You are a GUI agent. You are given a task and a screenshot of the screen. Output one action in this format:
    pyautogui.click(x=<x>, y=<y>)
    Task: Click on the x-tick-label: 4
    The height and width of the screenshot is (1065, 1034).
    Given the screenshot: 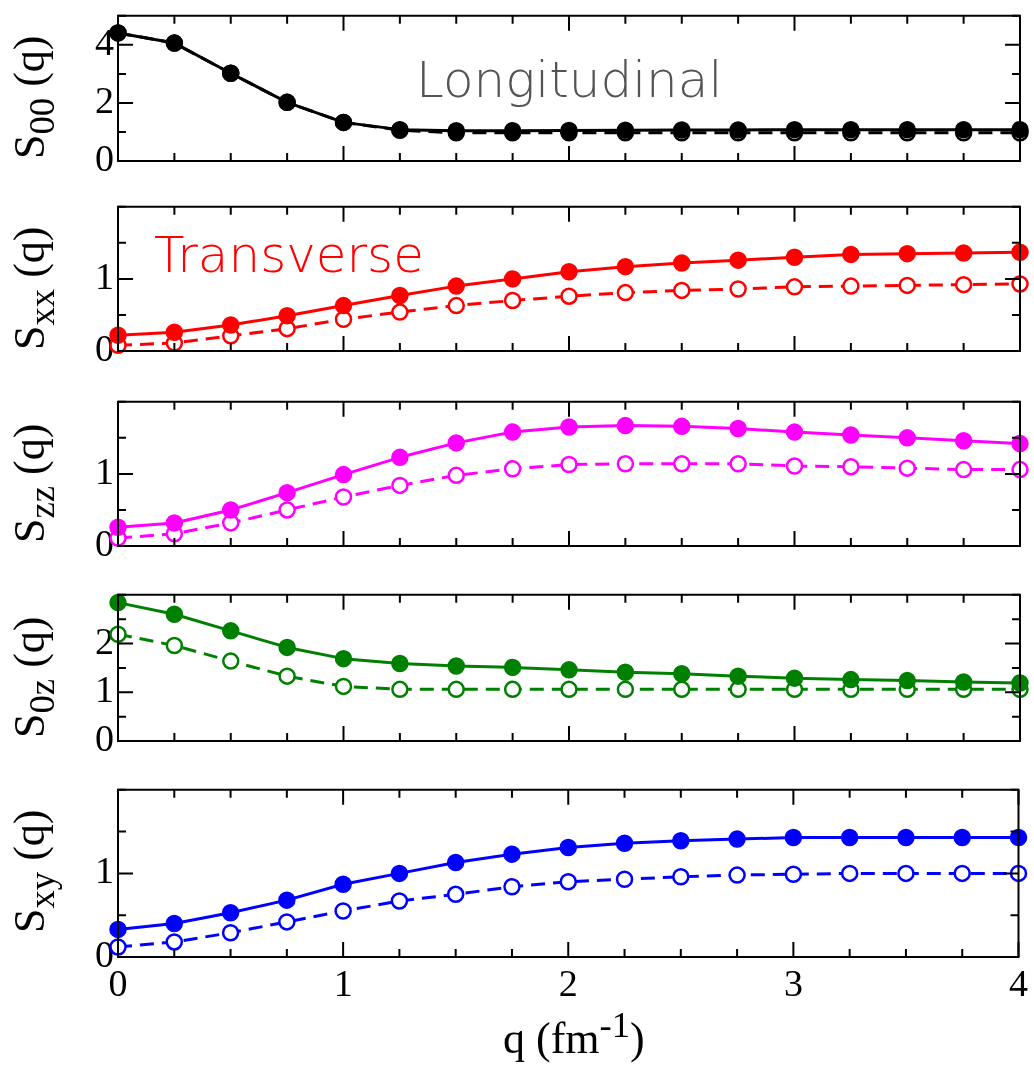 What is the action you would take?
    pyautogui.click(x=1018, y=982)
    